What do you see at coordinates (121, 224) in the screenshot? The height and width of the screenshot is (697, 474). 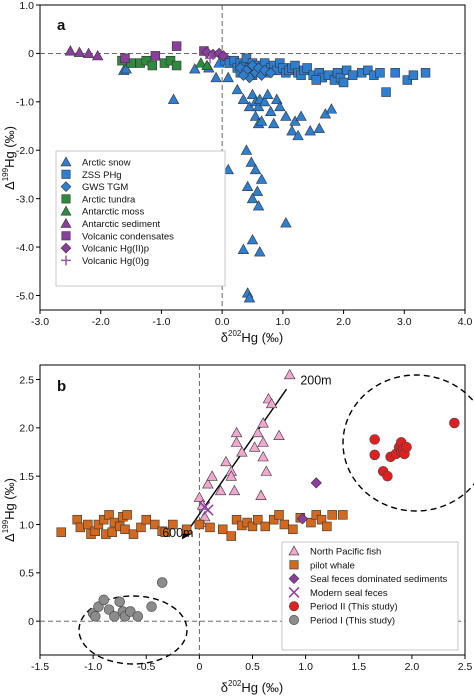 I see `legend-label: Antarctic sediment` at bounding box center [121, 224].